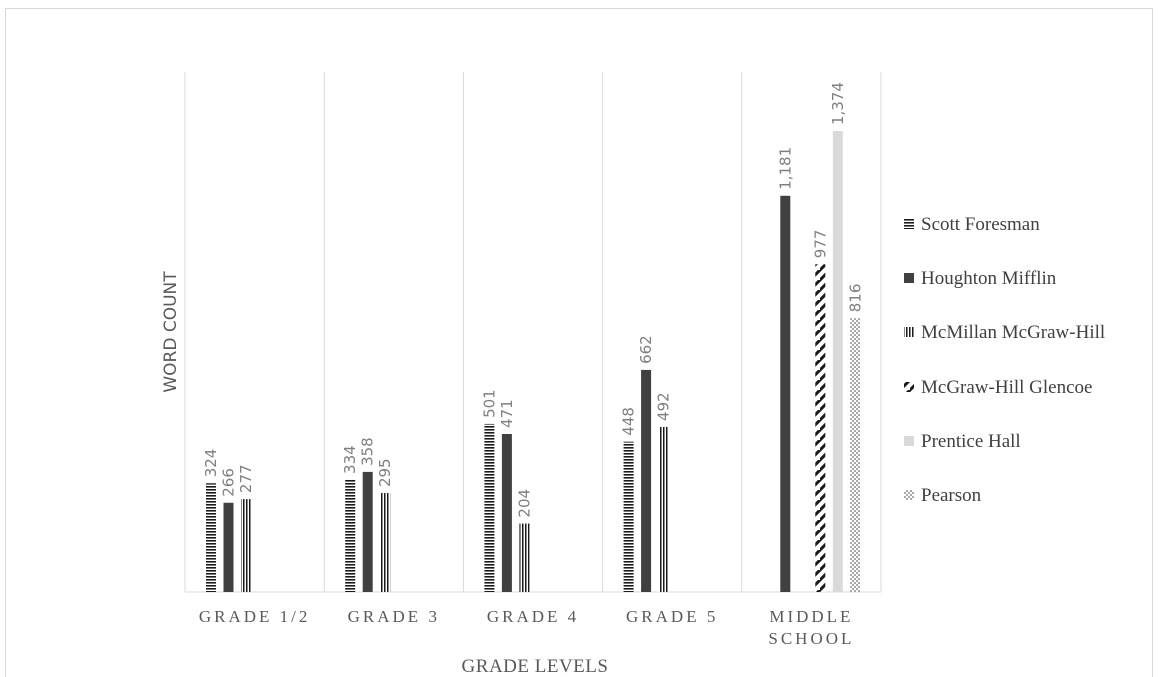 This screenshot has height=677, width=1158. I want to click on x-tick-label: GRADE 1/2, so click(255, 616).